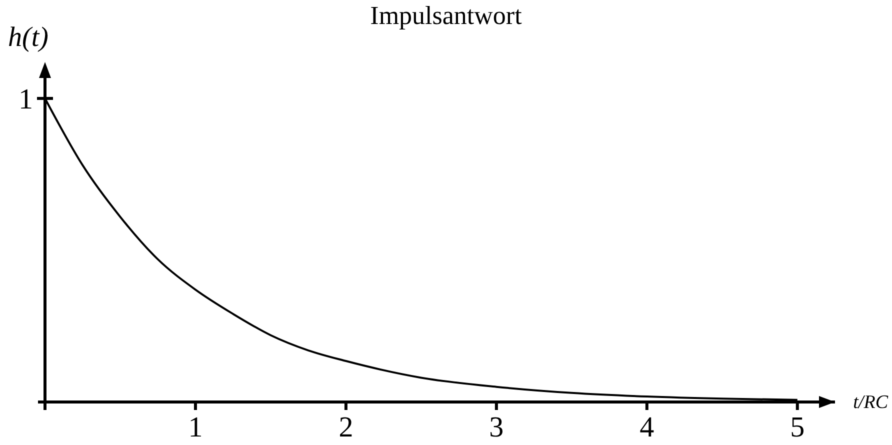 The image size is (892, 445). Describe the element at coordinates (195, 428) in the screenshot. I see `x-tick-label: 1` at that location.